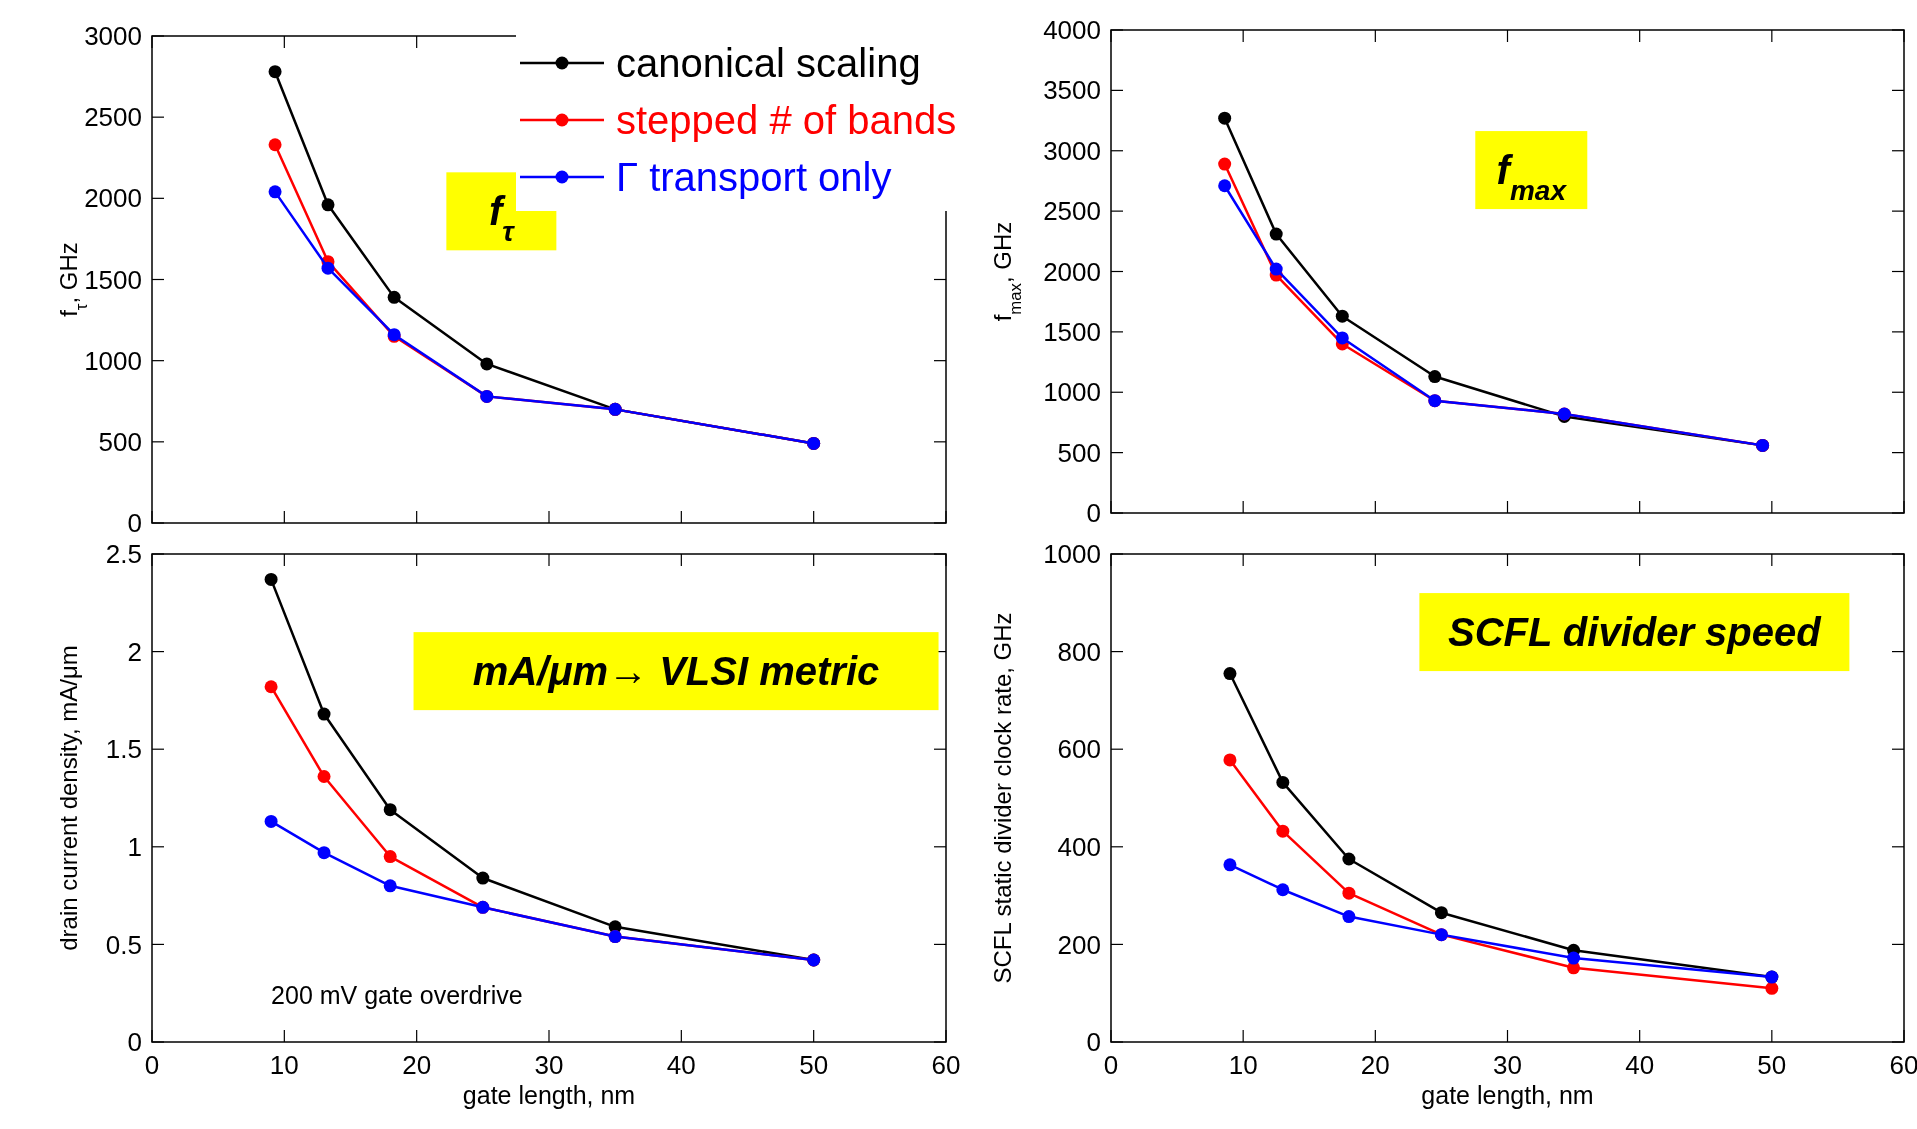 The width and height of the screenshot is (1917, 1129). I want to click on annotation: 200 mV gate overdrive, so click(397, 995).